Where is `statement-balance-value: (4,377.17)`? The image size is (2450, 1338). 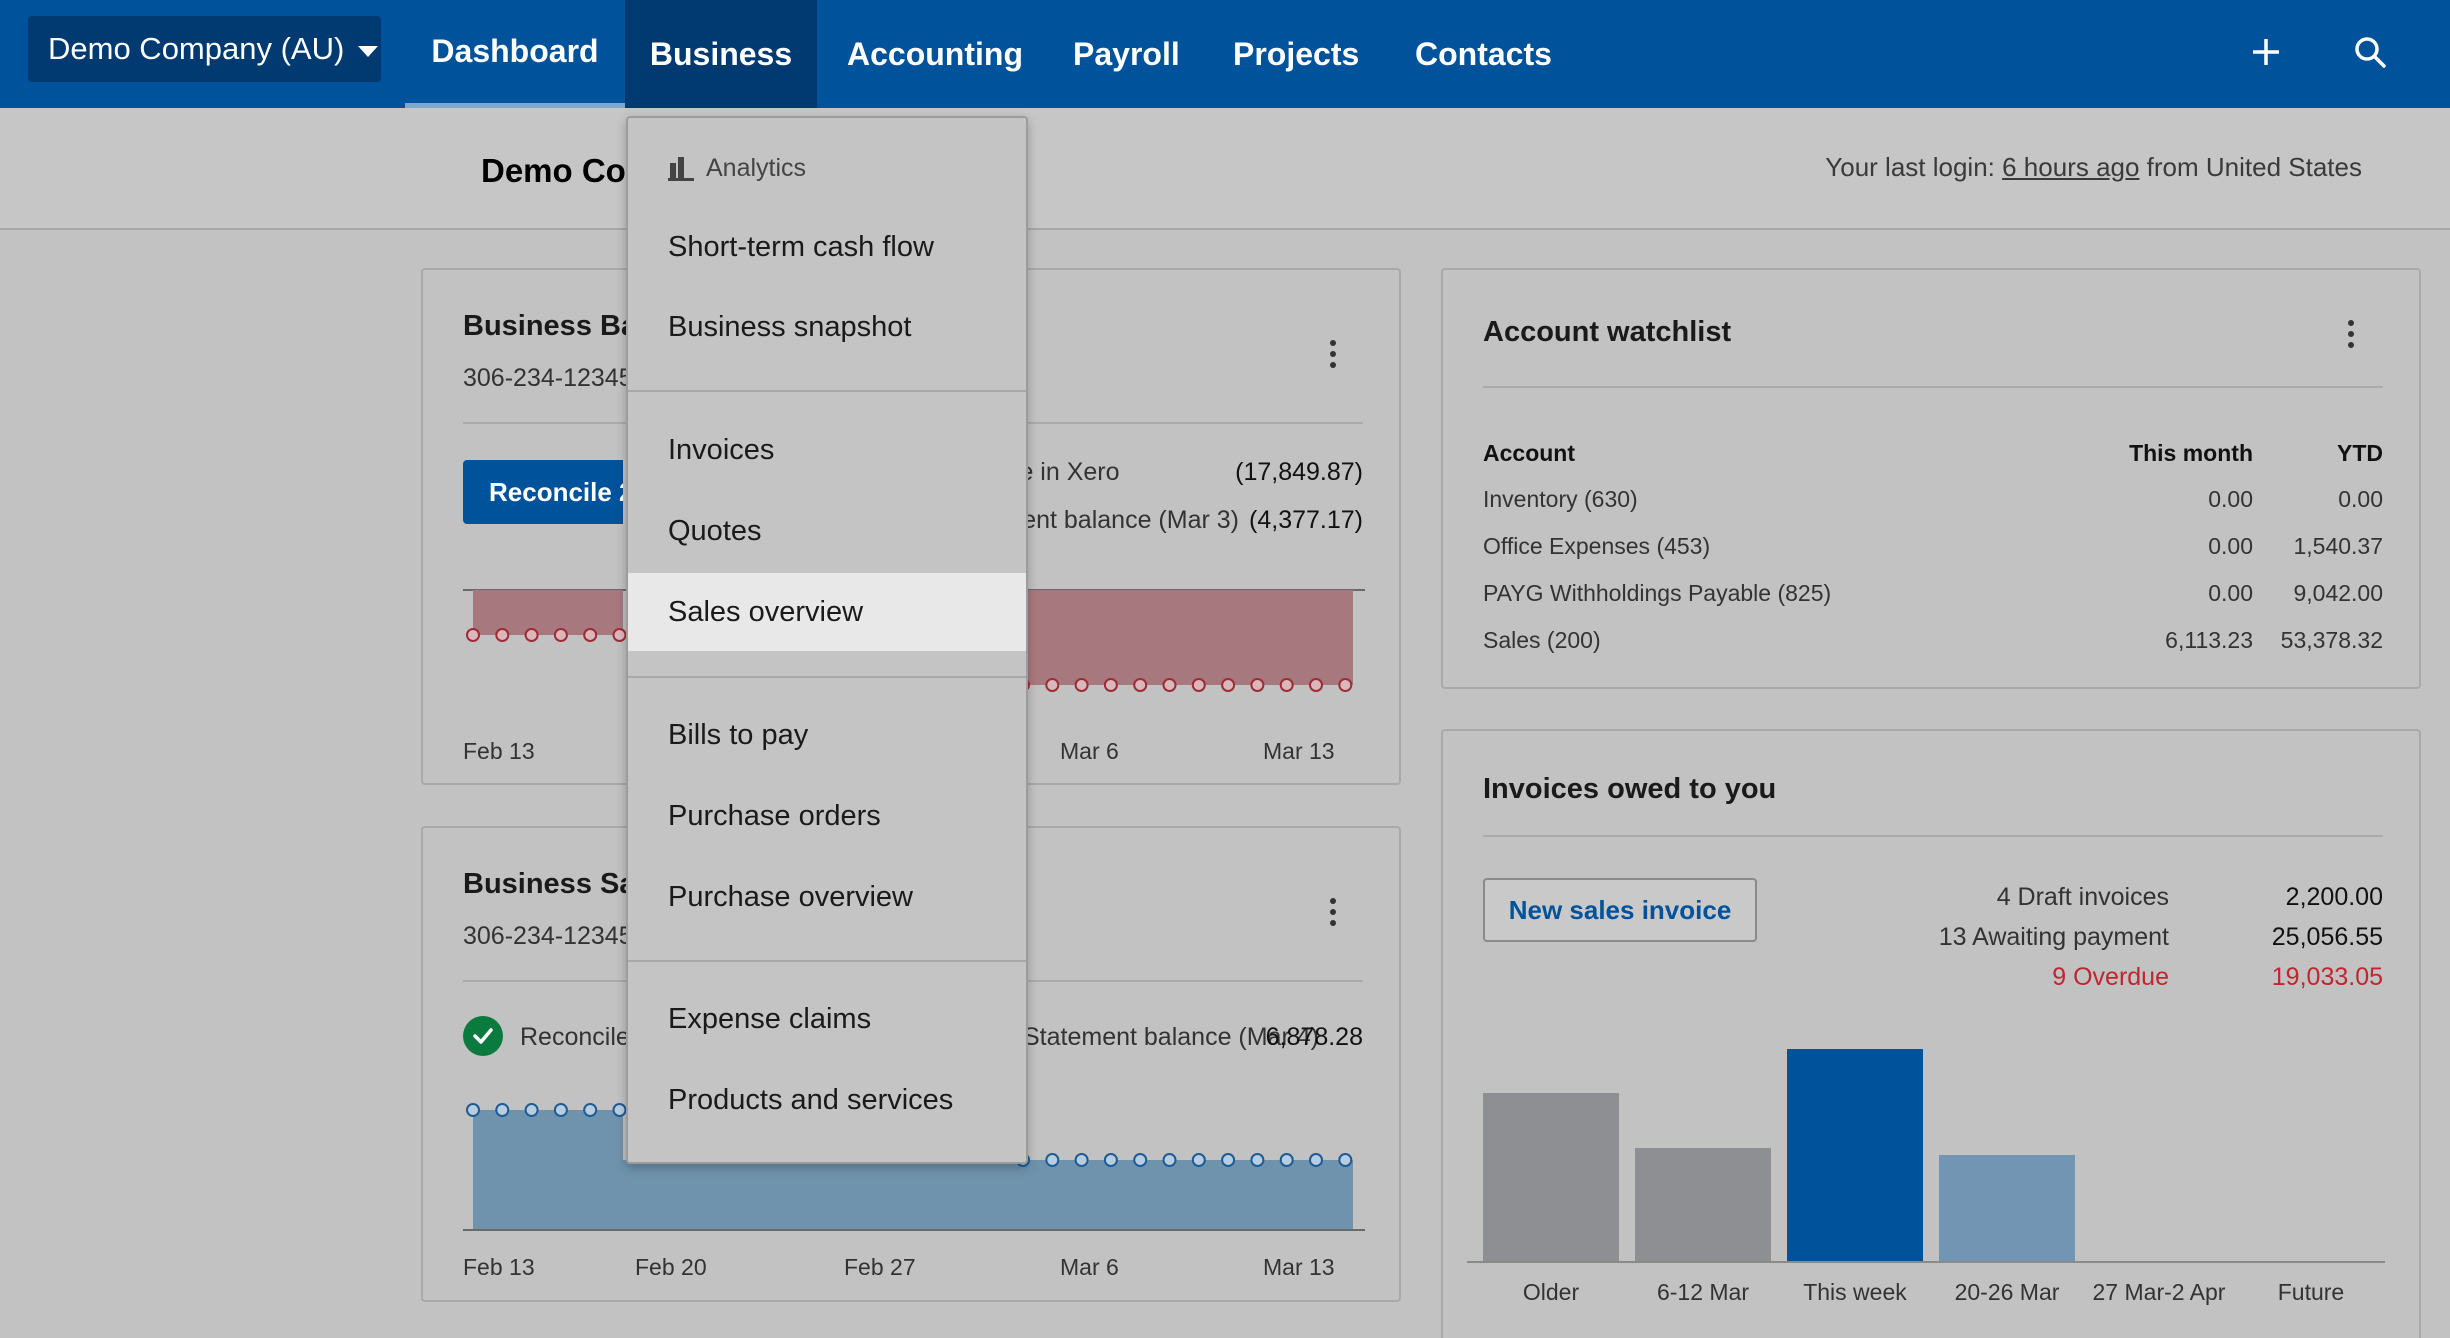 statement-balance-value: (4,377.17) is located at coordinates (1306, 520).